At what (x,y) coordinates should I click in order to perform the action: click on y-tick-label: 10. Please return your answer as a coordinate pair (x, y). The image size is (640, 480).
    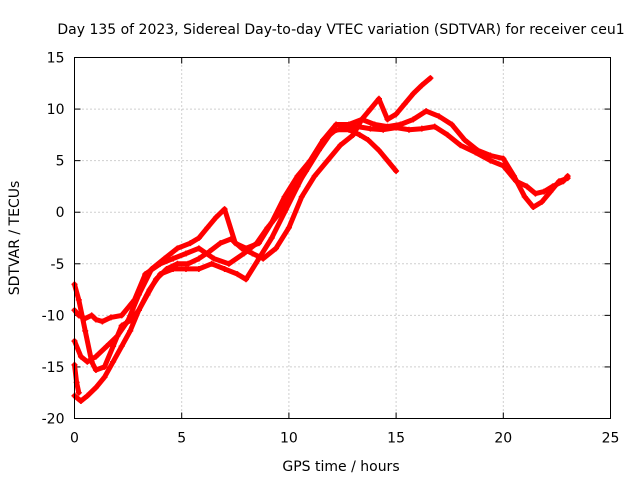
    Looking at the image, I should click on (56, 110).